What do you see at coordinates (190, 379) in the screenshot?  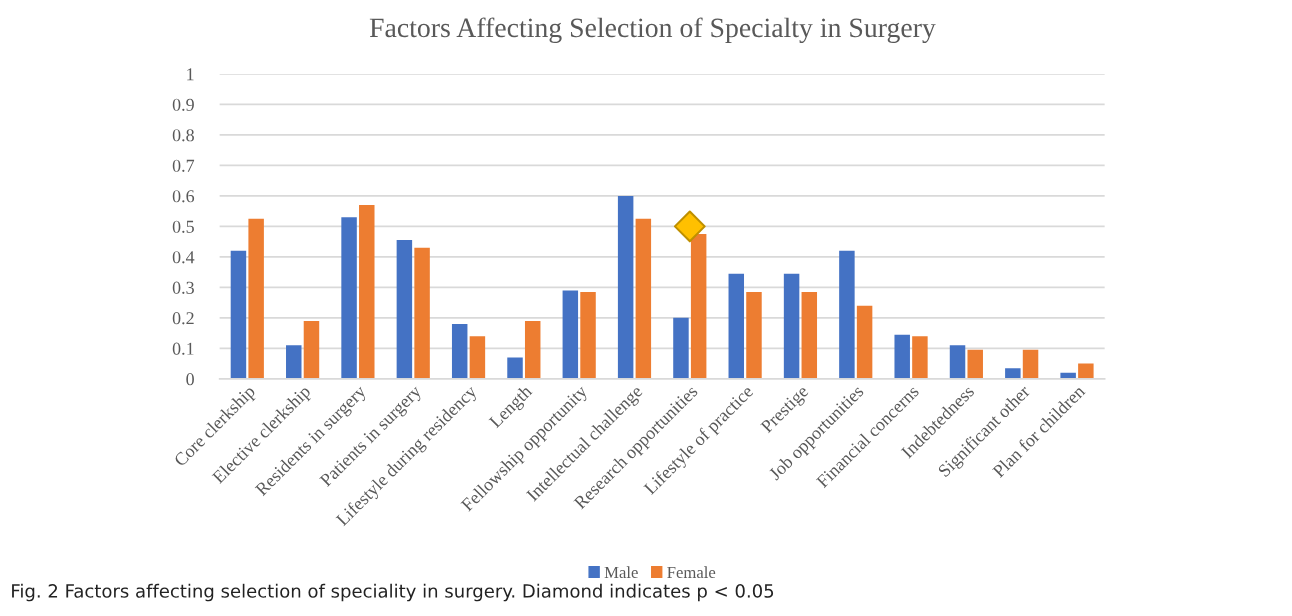 I see `y-tick-label: 0` at bounding box center [190, 379].